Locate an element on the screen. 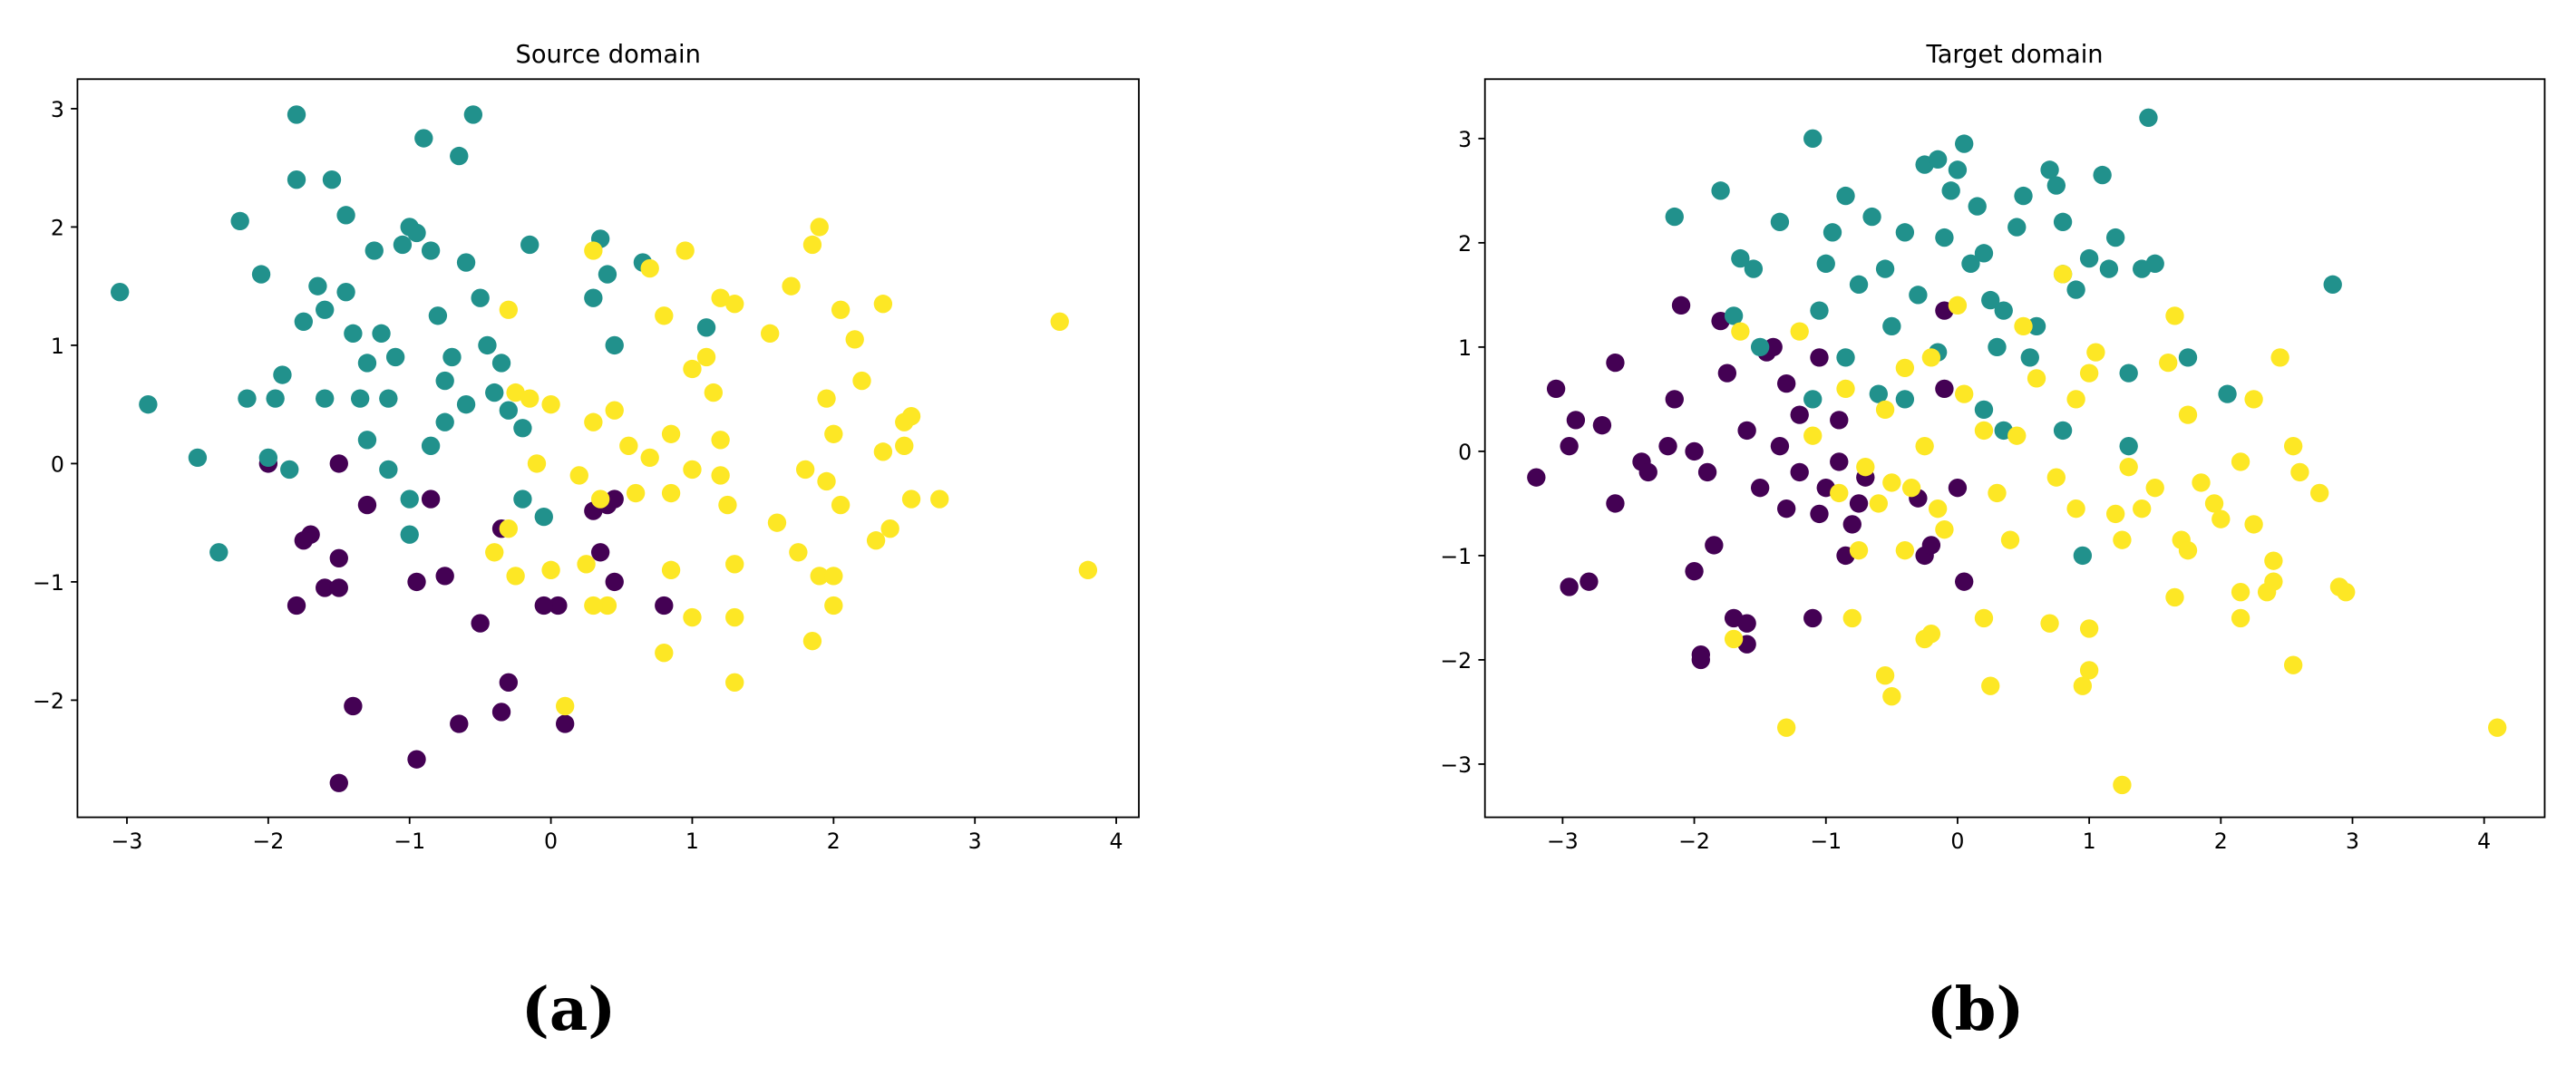 This screenshot has height=1076, width=2576. x-tick-label: −1 is located at coordinates (409, 841).